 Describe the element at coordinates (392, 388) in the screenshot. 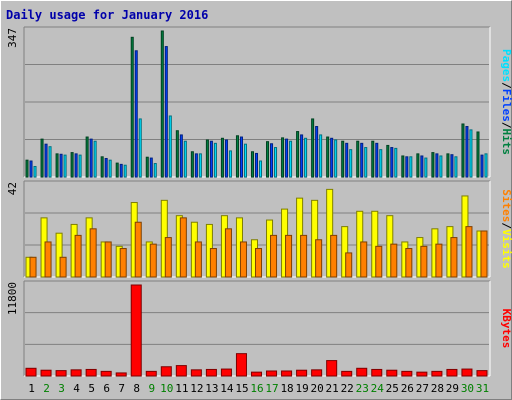

I see `x-tick-label: 25` at that location.